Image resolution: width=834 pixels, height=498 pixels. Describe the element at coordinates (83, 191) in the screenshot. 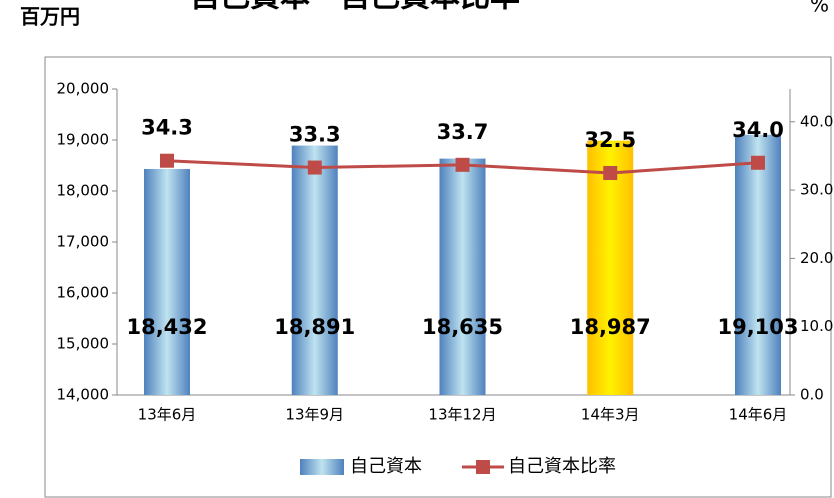

I see `y-tick-label: 18,000` at that location.